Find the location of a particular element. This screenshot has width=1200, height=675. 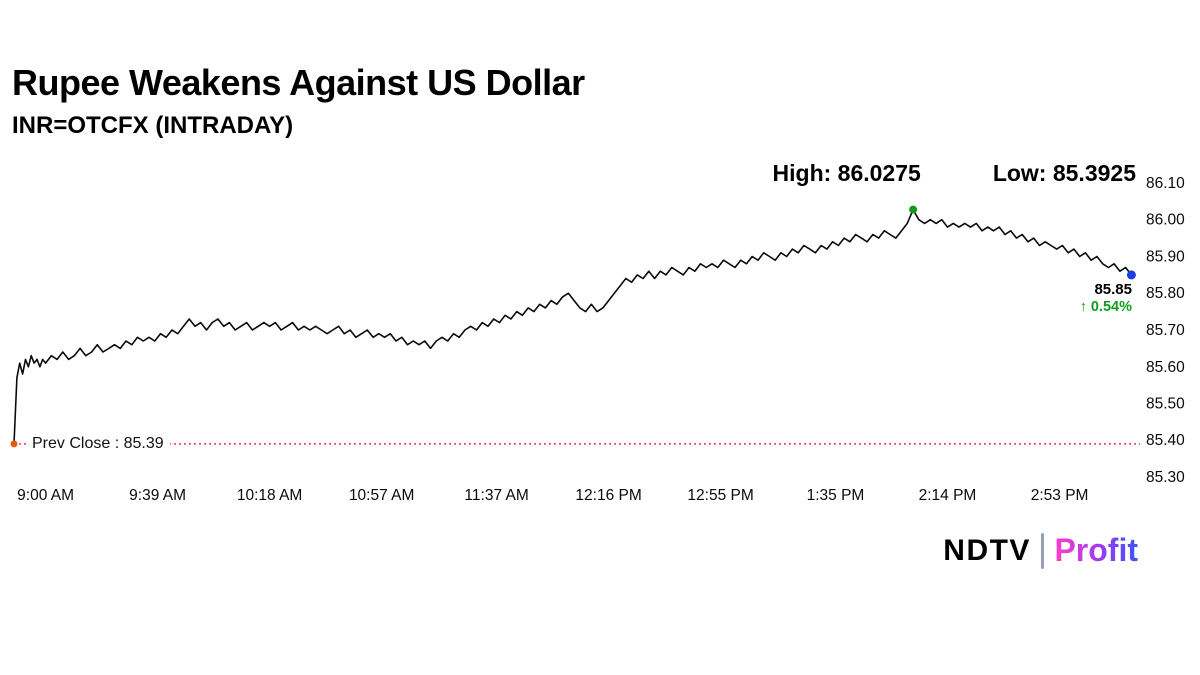

y-tick-label: 85.50 is located at coordinates (1165, 404).